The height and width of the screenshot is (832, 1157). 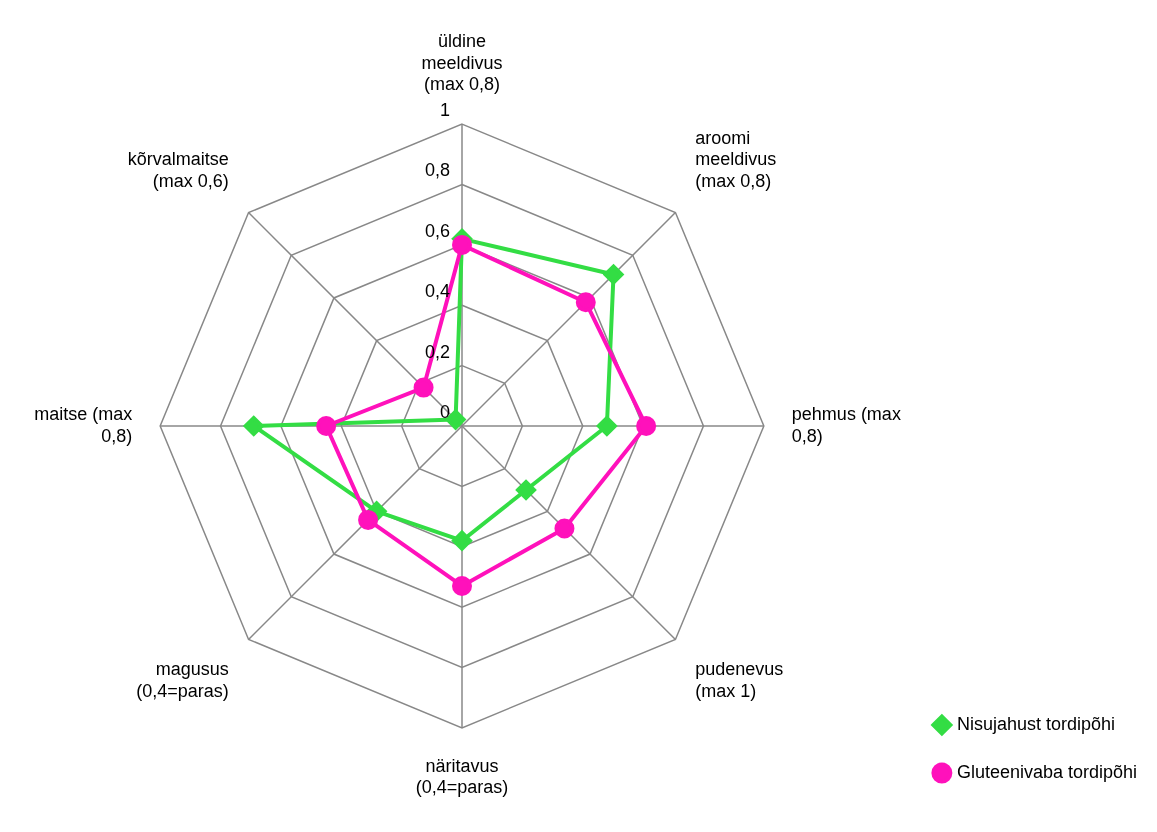 I want to click on spoke-label: pudenevus (max 1), so click(x=739, y=680).